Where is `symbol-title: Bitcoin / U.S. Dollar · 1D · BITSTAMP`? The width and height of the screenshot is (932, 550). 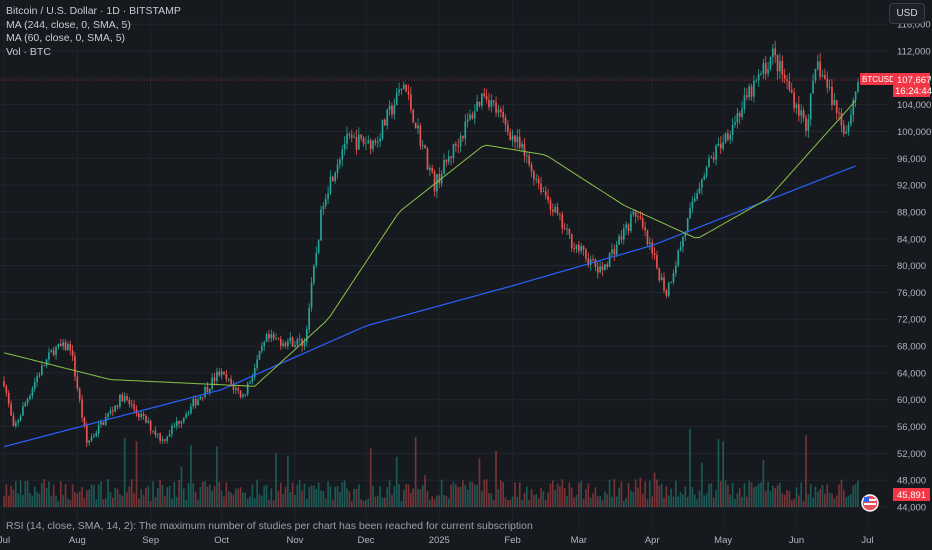
symbol-title: Bitcoin / U.S. Dollar · 1D · BITSTAMP is located at coordinates (93, 11).